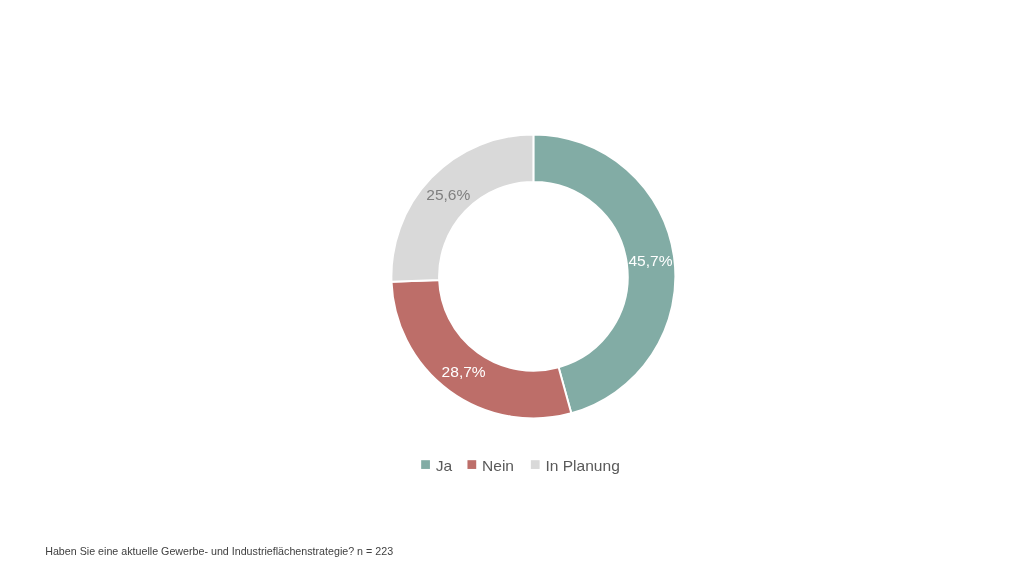 This screenshot has height=581, width=1024. Describe the element at coordinates (463, 372) in the screenshot. I see `data-label: 28,7%` at that location.